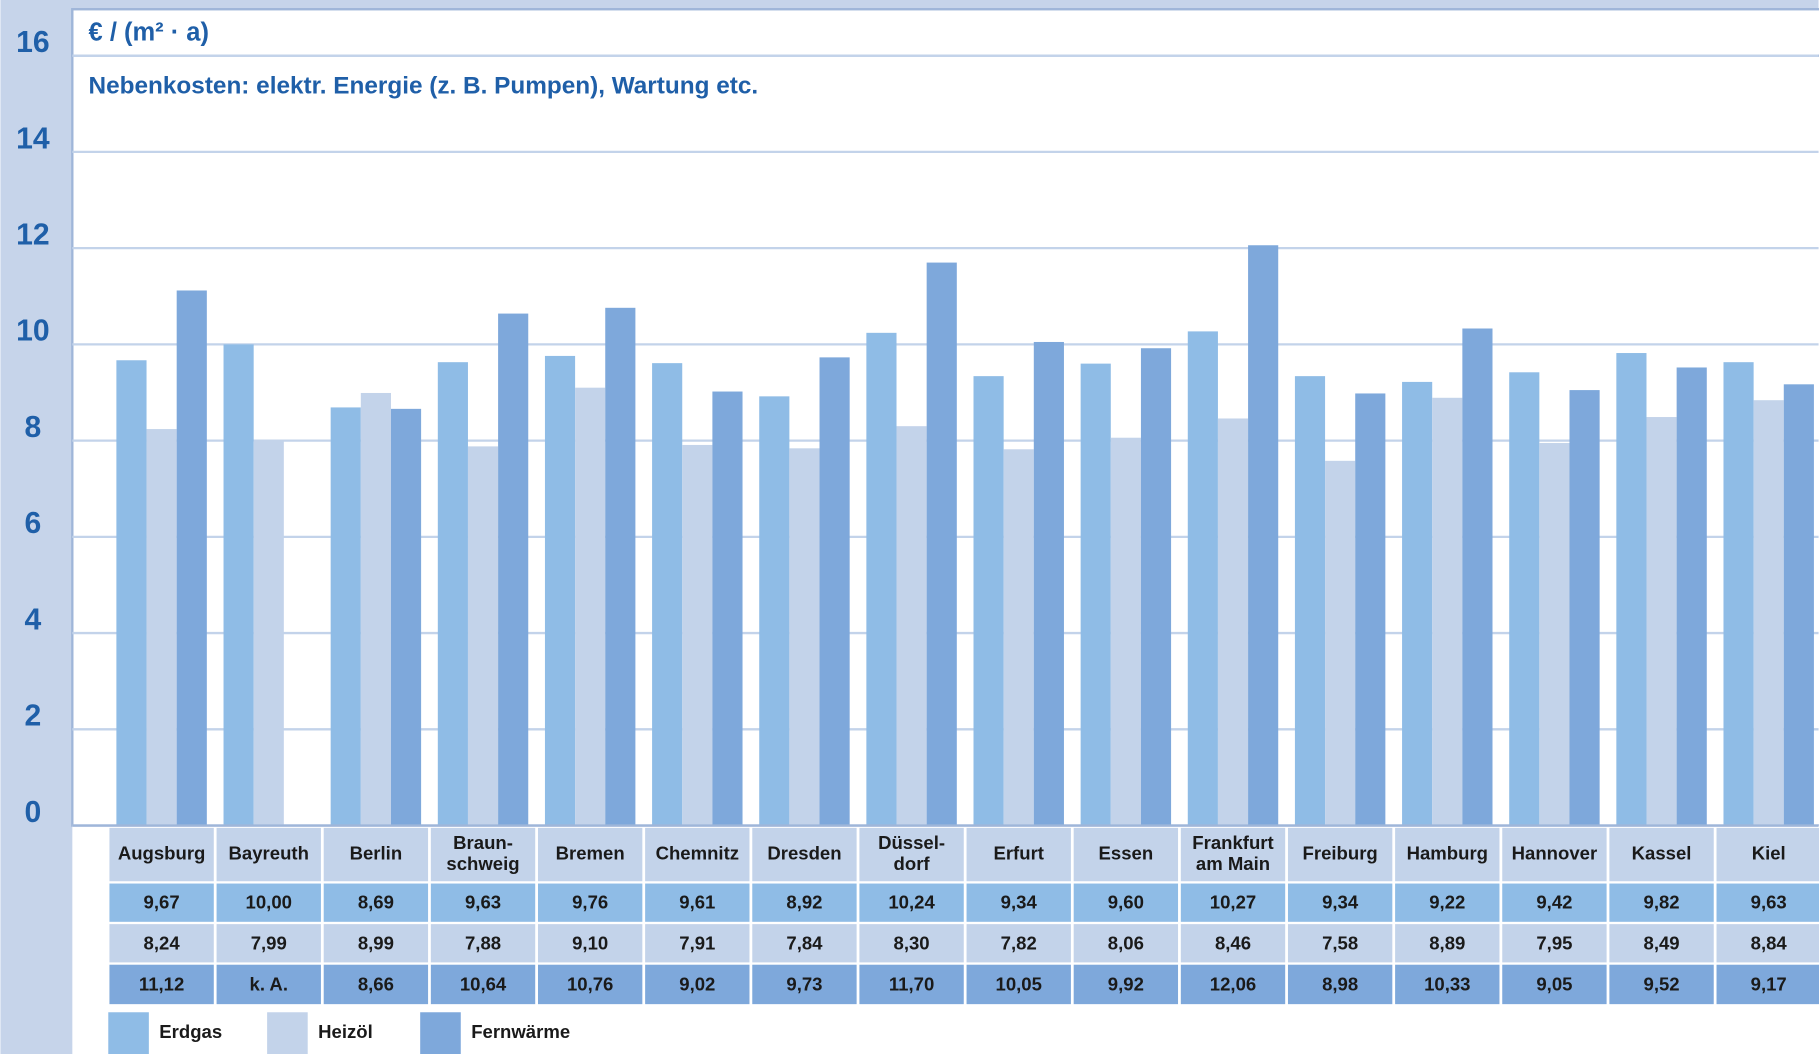  I want to click on value-label: 10,33, so click(1447, 983).